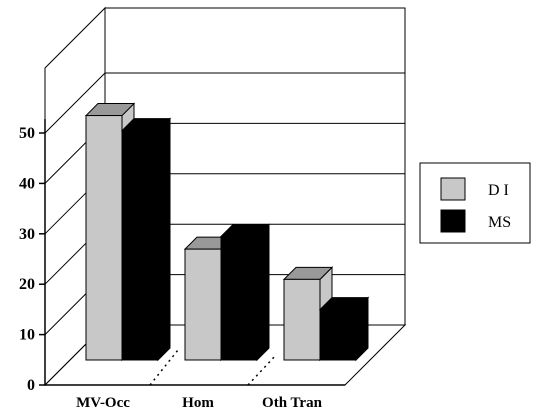  What do you see at coordinates (292, 403) in the screenshot?
I see `x-category-label: Oth Tran` at bounding box center [292, 403].